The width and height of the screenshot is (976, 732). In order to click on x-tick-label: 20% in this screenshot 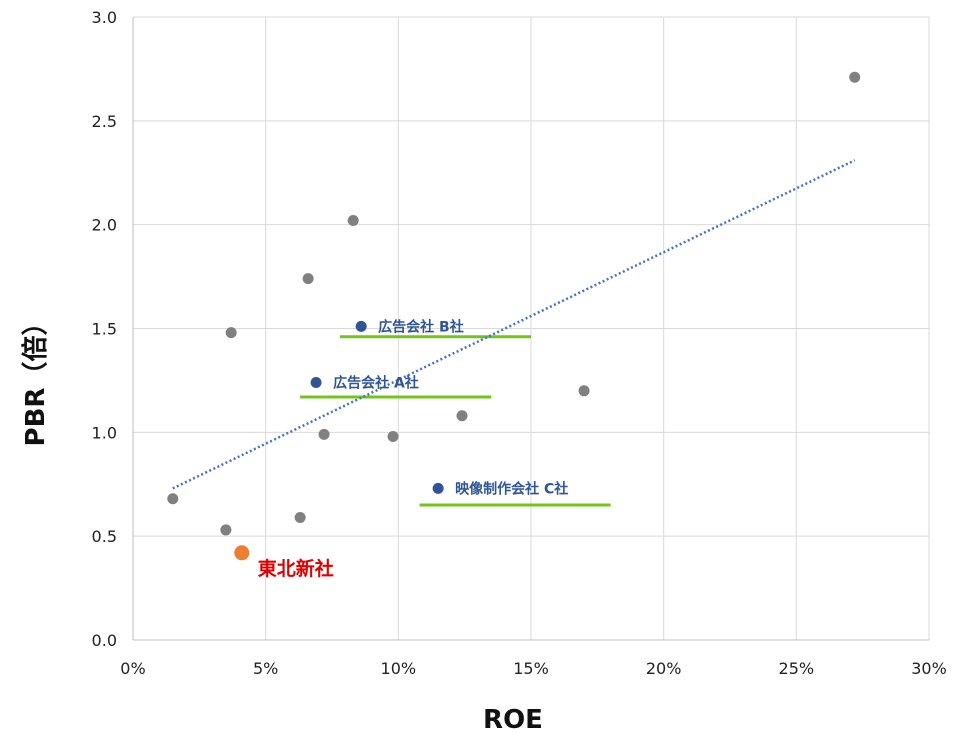, I will do `click(664, 668)`.